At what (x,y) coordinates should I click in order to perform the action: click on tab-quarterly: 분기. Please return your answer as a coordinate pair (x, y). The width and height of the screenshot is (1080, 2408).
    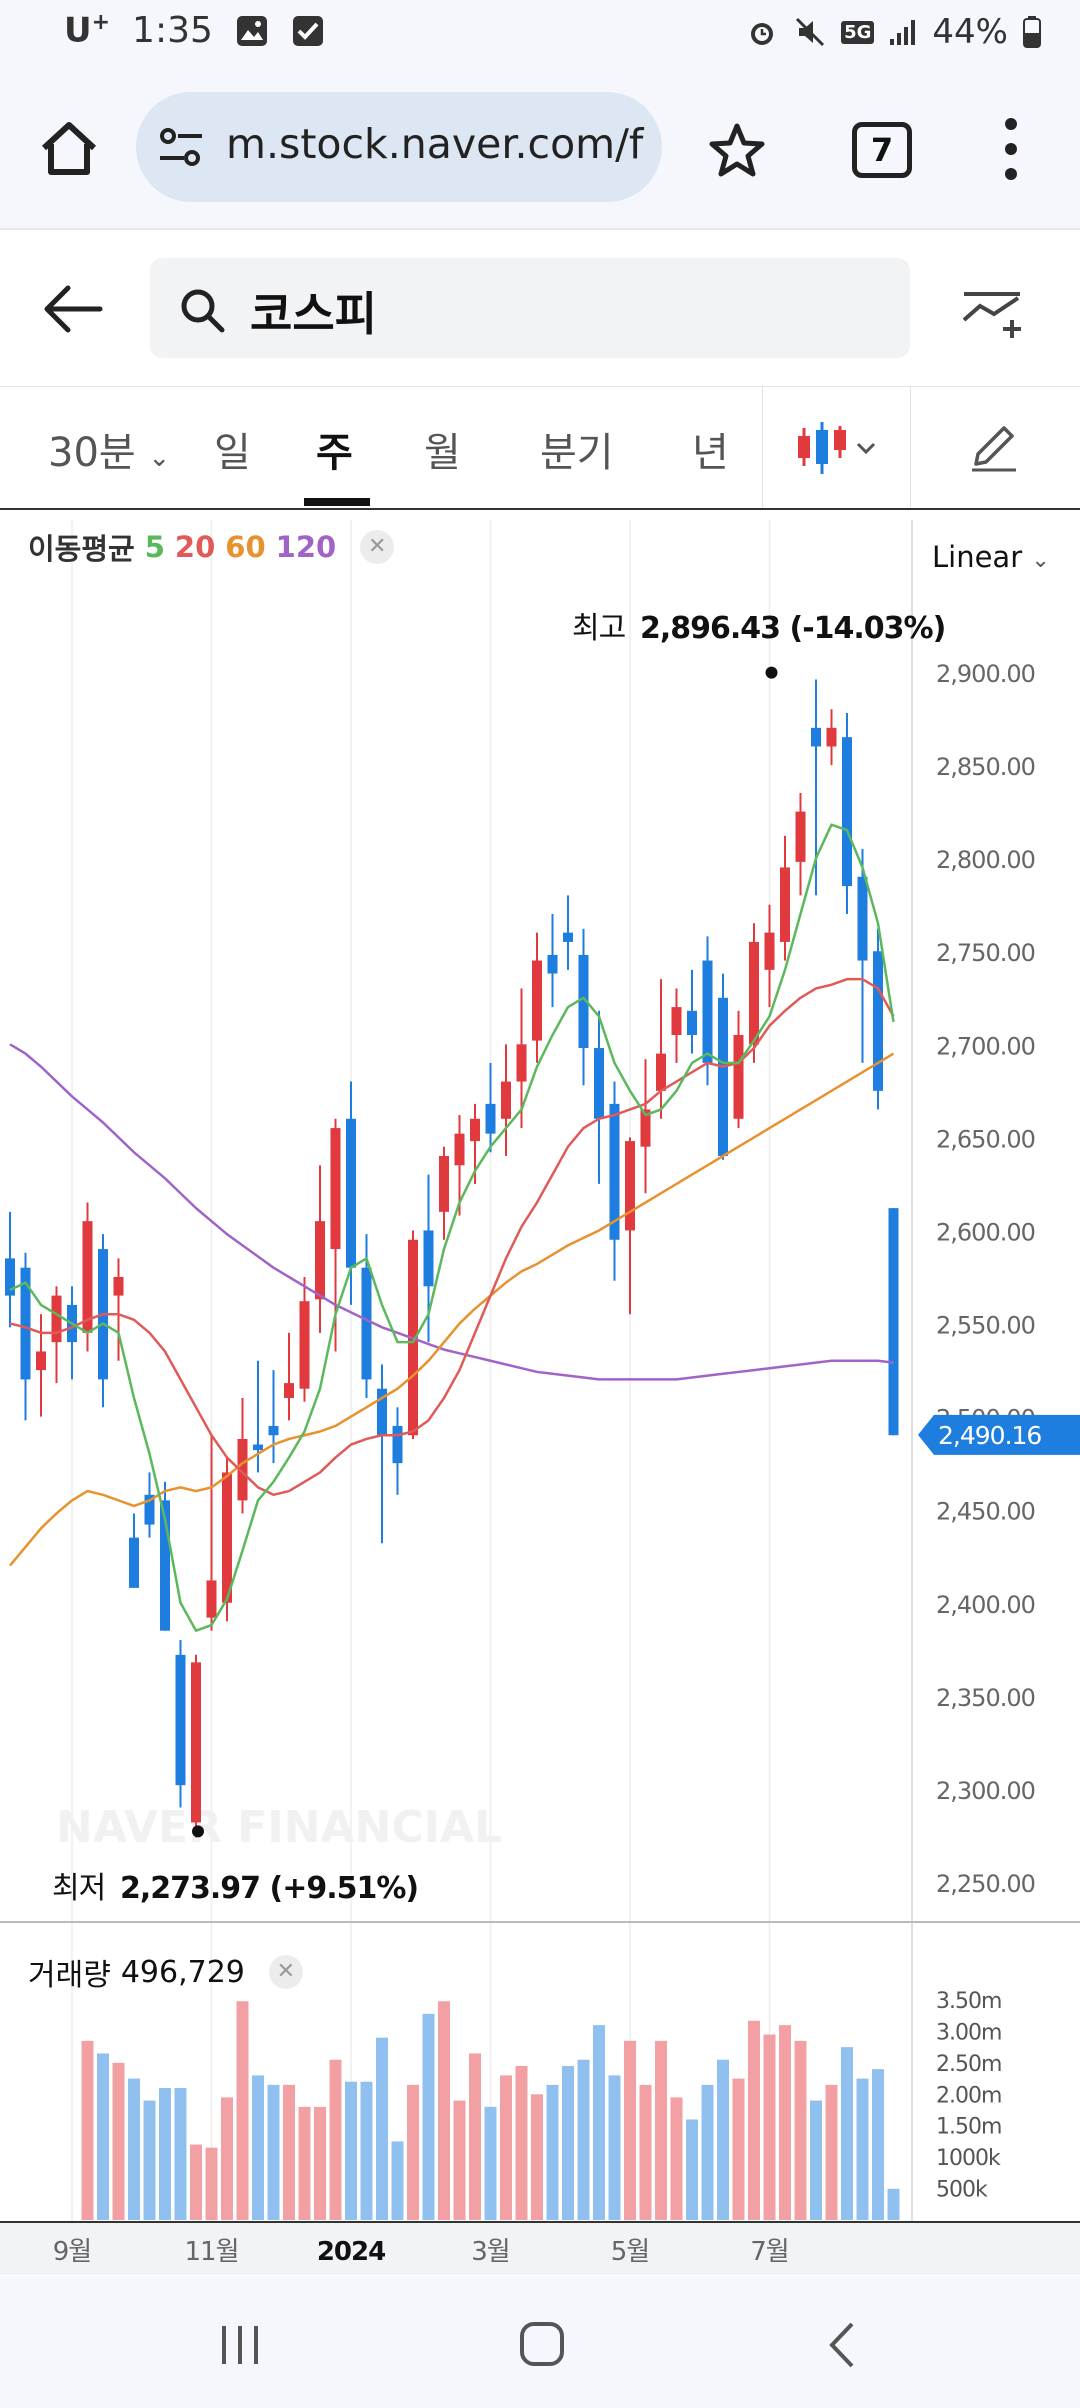
    Looking at the image, I should click on (577, 453).